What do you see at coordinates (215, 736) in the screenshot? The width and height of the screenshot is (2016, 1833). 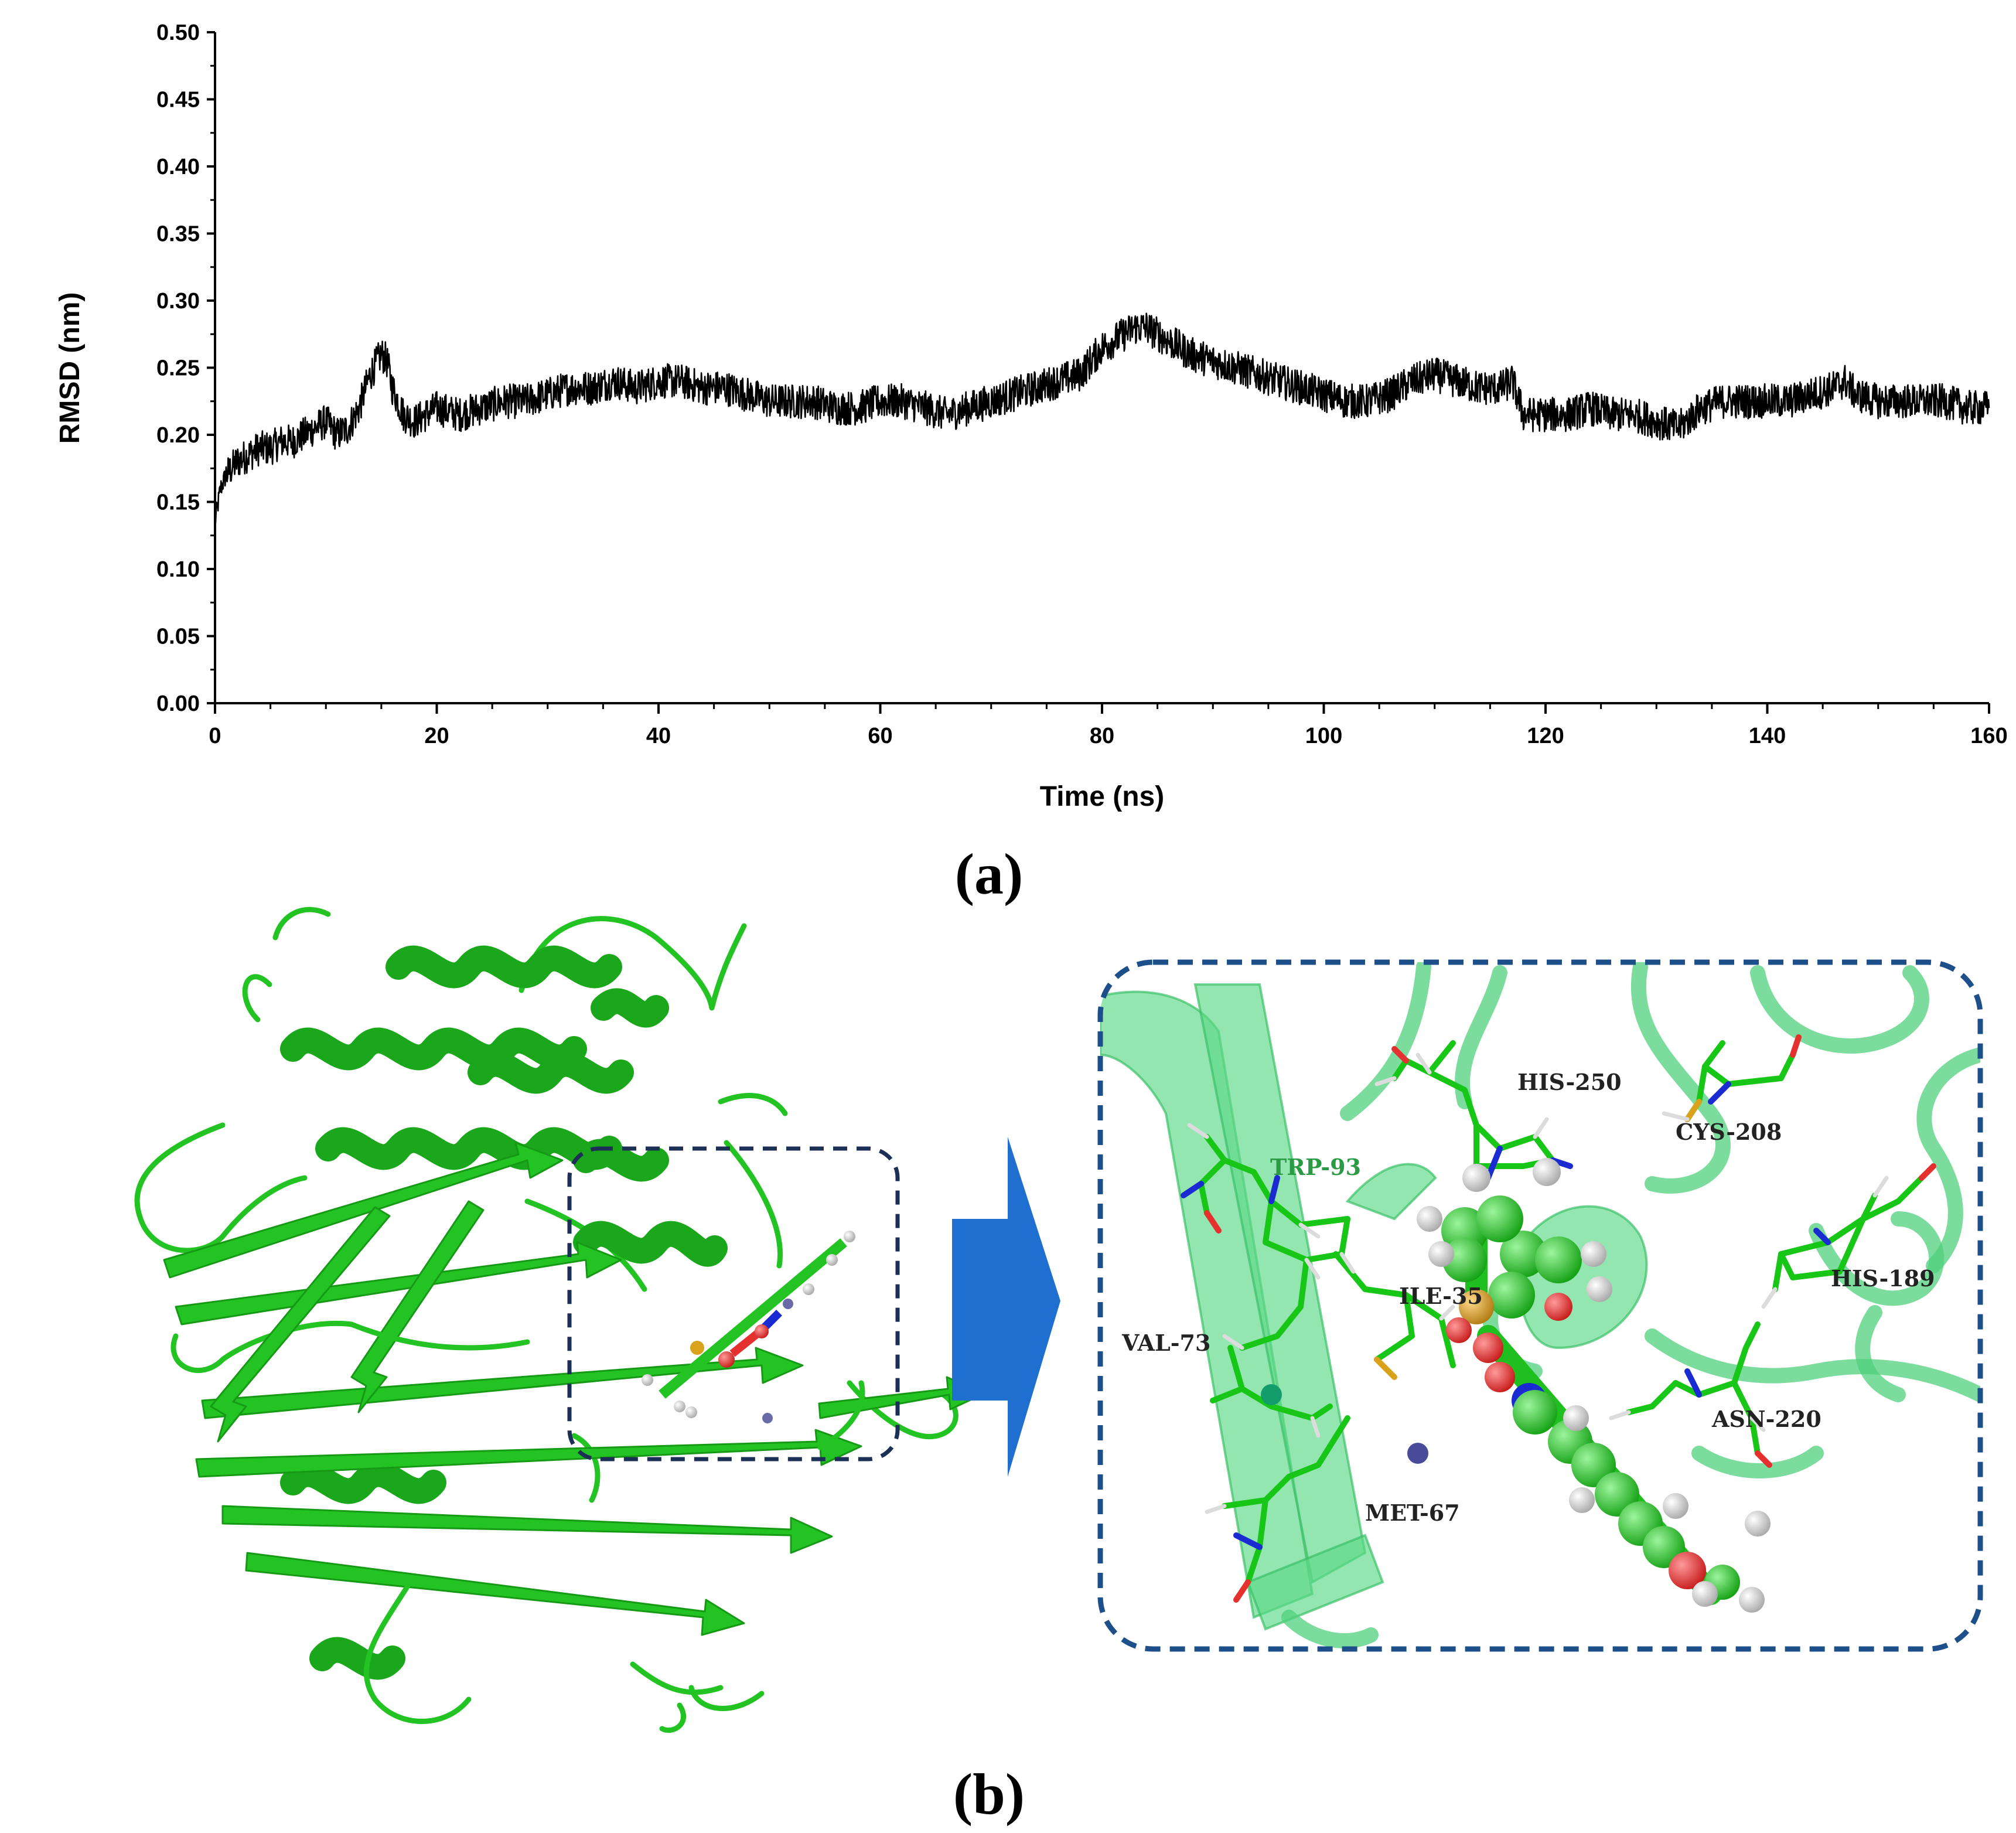 I see `x-tick-label: 0` at bounding box center [215, 736].